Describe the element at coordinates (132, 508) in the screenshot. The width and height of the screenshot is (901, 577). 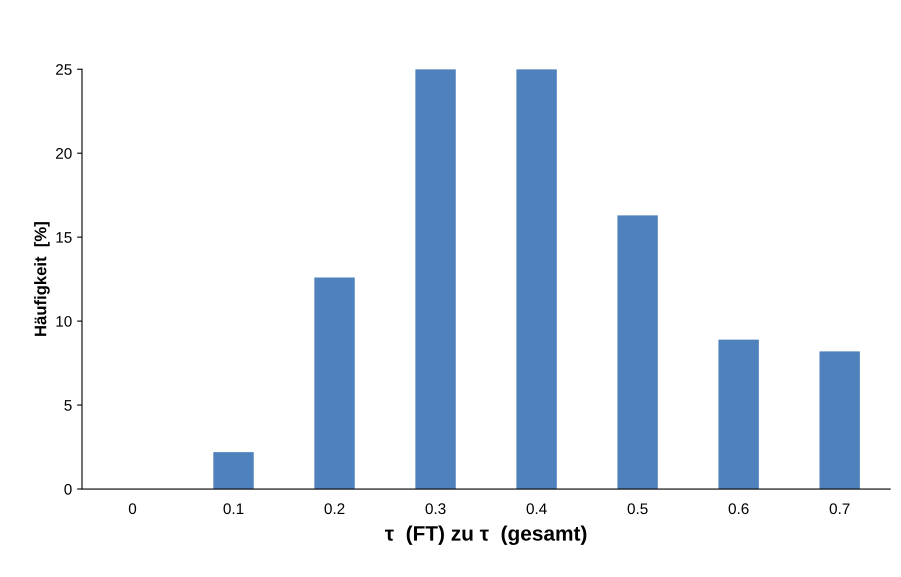
I see `x-tick-label: 0` at that location.